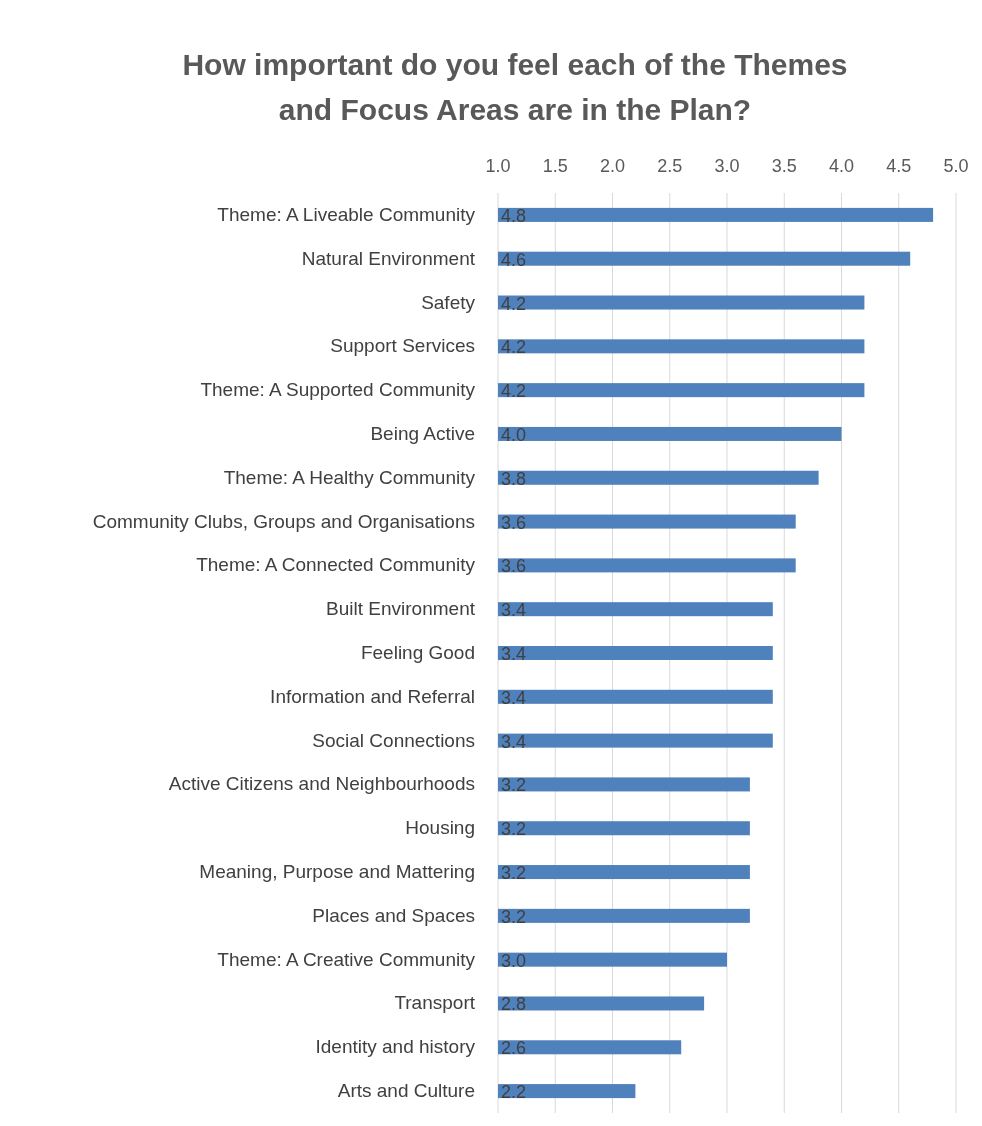 Image resolution: width=982 pixels, height=1126 pixels. What do you see at coordinates (514, 259) in the screenshot?
I see `data-label: 4.6` at bounding box center [514, 259].